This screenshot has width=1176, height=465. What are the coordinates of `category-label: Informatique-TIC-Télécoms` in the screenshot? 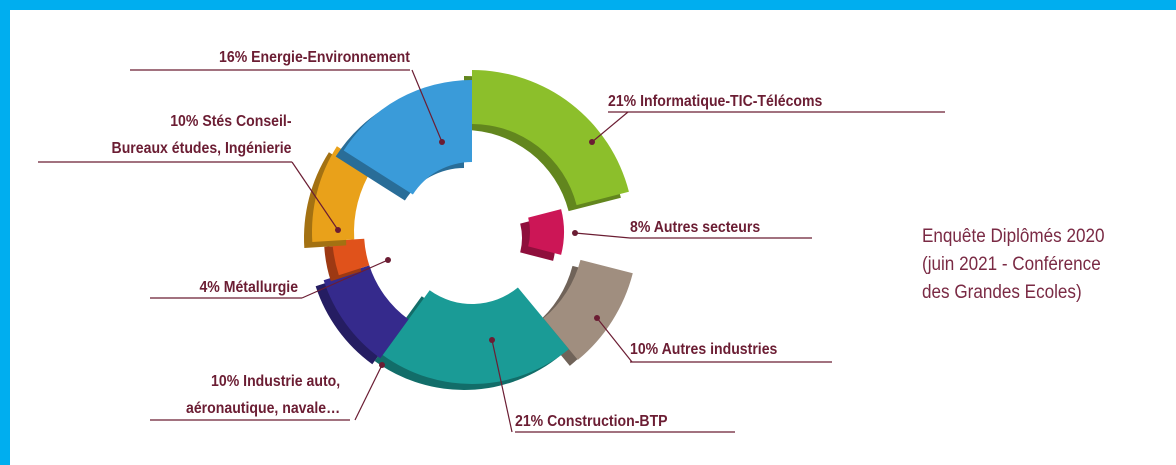 It's located at (731, 101).